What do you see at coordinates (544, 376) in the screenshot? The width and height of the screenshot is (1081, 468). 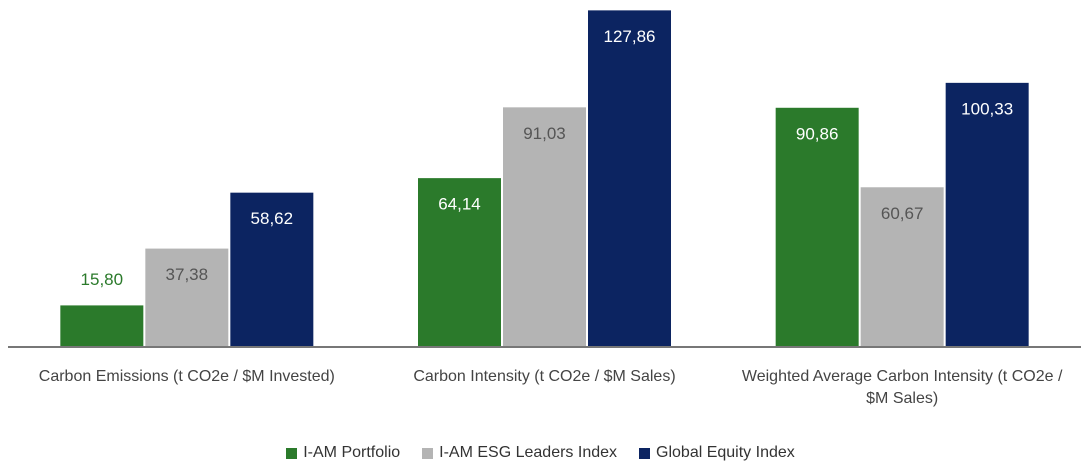 I see `x-tick-label: Carbon Intensity (t CO2e / $M Sales)` at bounding box center [544, 376].